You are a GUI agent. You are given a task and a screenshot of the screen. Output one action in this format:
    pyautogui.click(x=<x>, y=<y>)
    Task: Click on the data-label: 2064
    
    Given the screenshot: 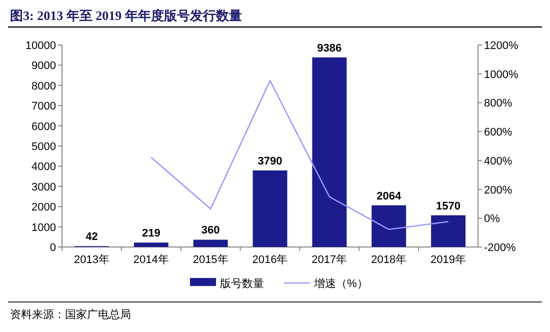 What is the action you would take?
    pyautogui.click(x=389, y=196)
    